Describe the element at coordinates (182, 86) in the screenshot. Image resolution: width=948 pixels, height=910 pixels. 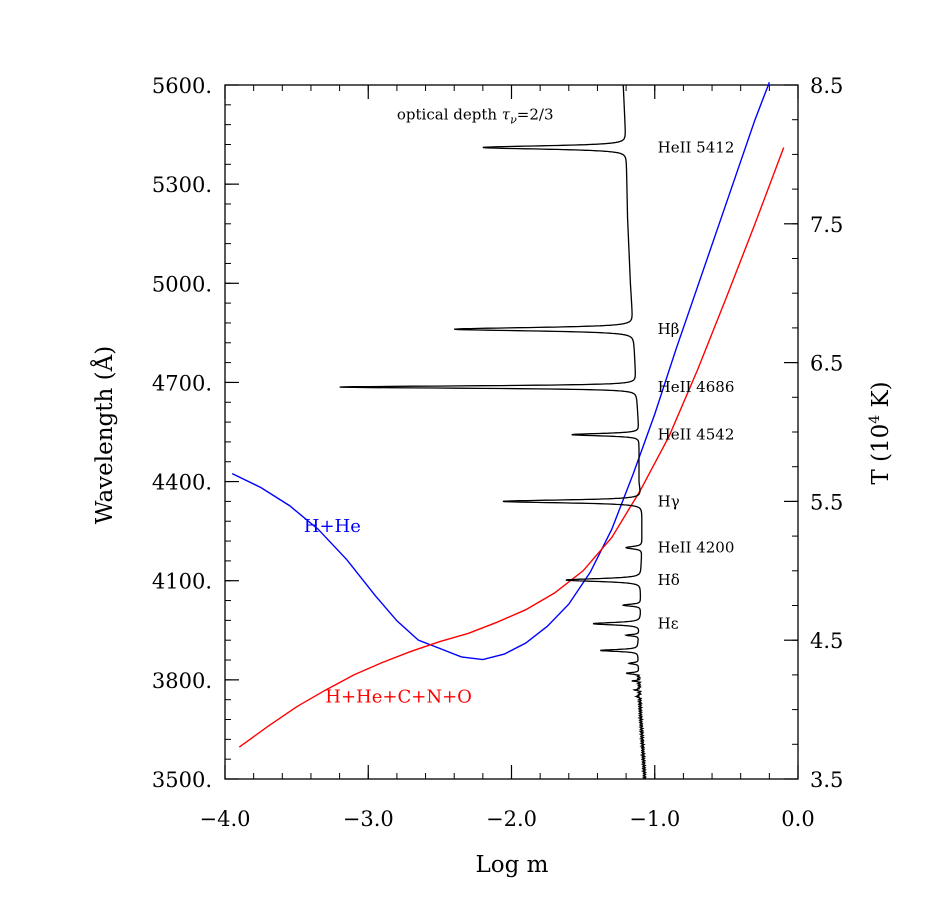
I see `y-left-tick-label: 5600.` at that location.